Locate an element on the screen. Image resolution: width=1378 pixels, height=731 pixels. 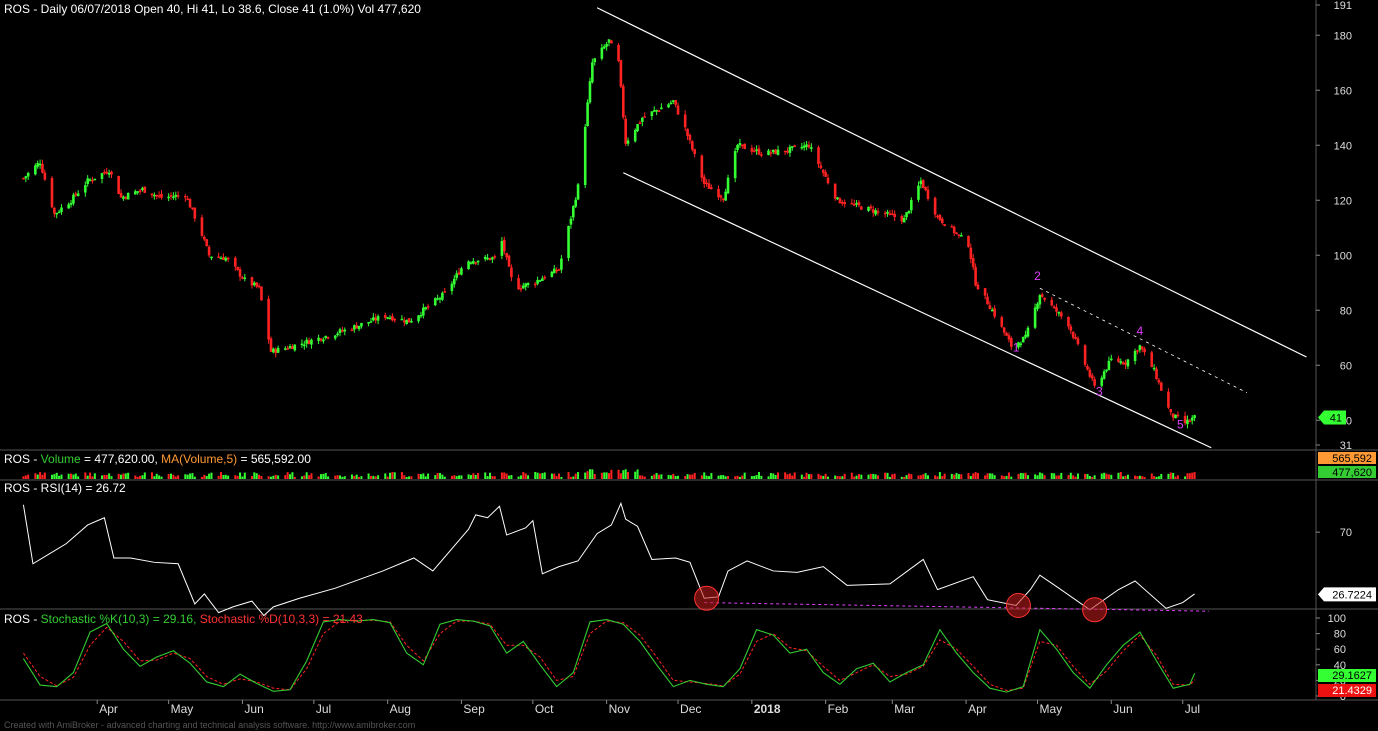
rsi-highlight-circle is located at coordinates (1018, 605).